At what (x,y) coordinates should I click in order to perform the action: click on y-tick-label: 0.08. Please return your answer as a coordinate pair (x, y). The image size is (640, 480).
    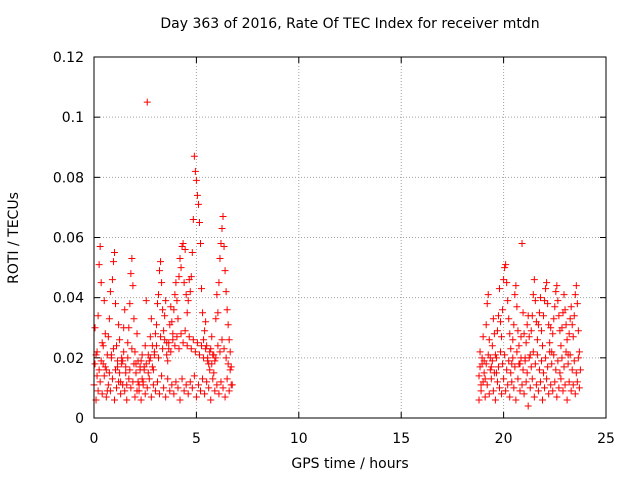
    Looking at the image, I should click on (68, 178).